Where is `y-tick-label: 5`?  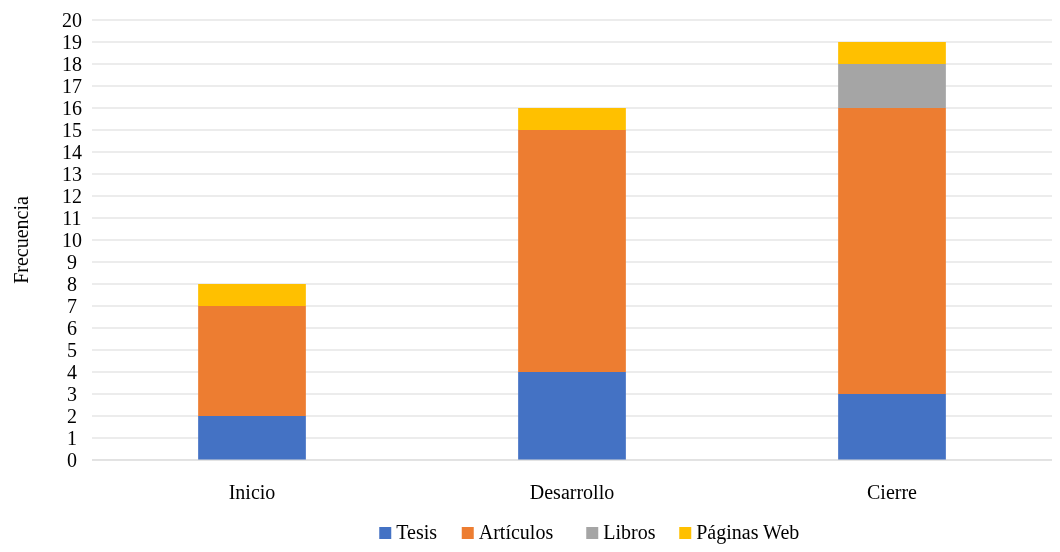 y-tick-label: 5 is located at coordinates (72, 350).